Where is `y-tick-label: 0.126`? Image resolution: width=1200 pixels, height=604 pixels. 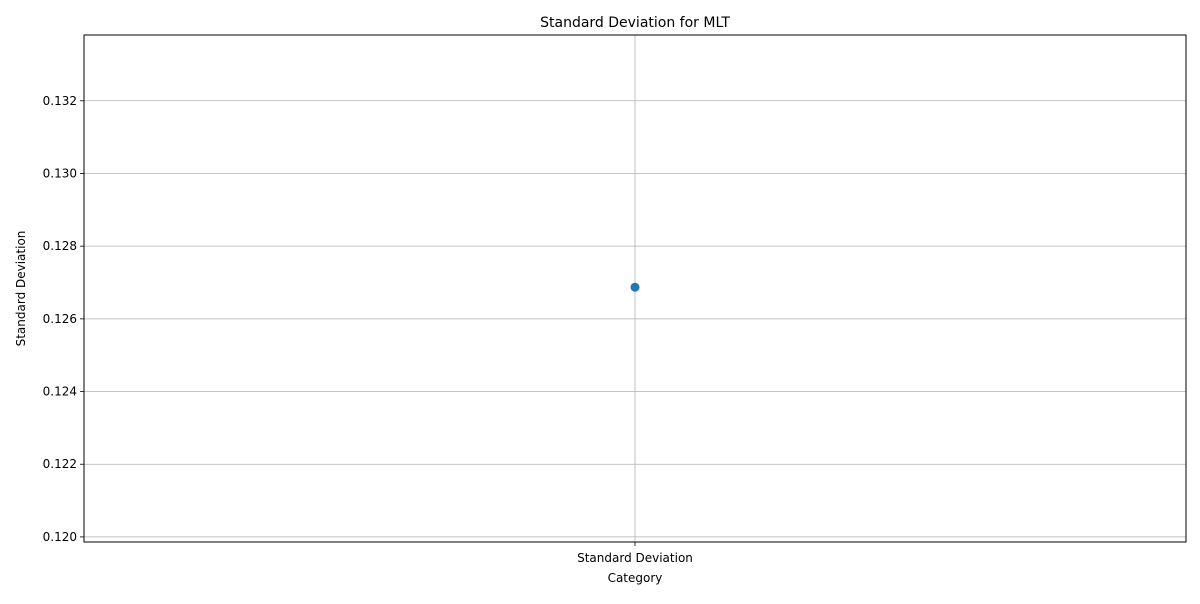
y-tick-label: 0.126 is located at coordinates (60, 319).